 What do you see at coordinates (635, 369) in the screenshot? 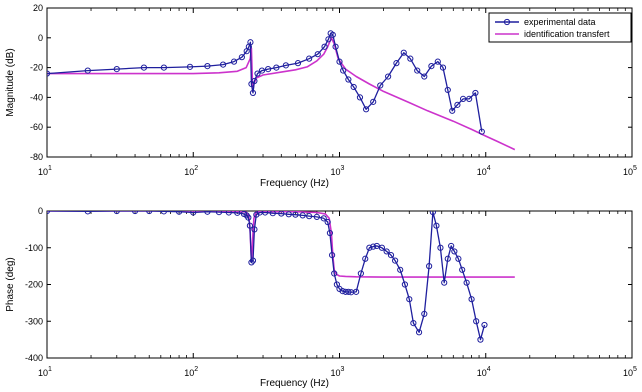
I see `phase-xtick-exponent: 5` at bounding box center [635, 369].